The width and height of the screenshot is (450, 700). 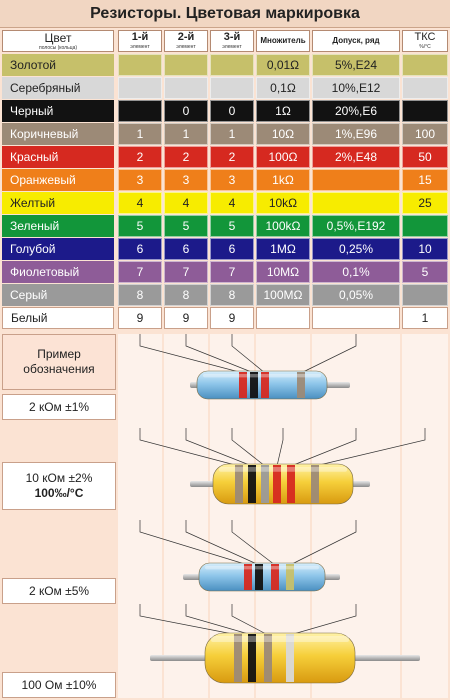 What do you see at coordinates (140, 318) in the screenshot?
I see `cell-d1: 9` at bounding box center [140, 318].